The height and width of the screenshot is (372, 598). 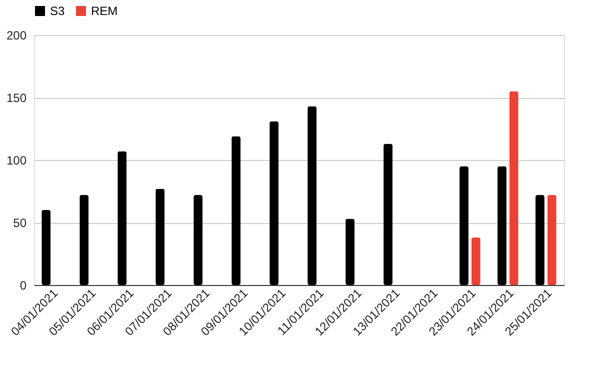 I want to click on y-tick-label: 50, so click(x=20, y=223).